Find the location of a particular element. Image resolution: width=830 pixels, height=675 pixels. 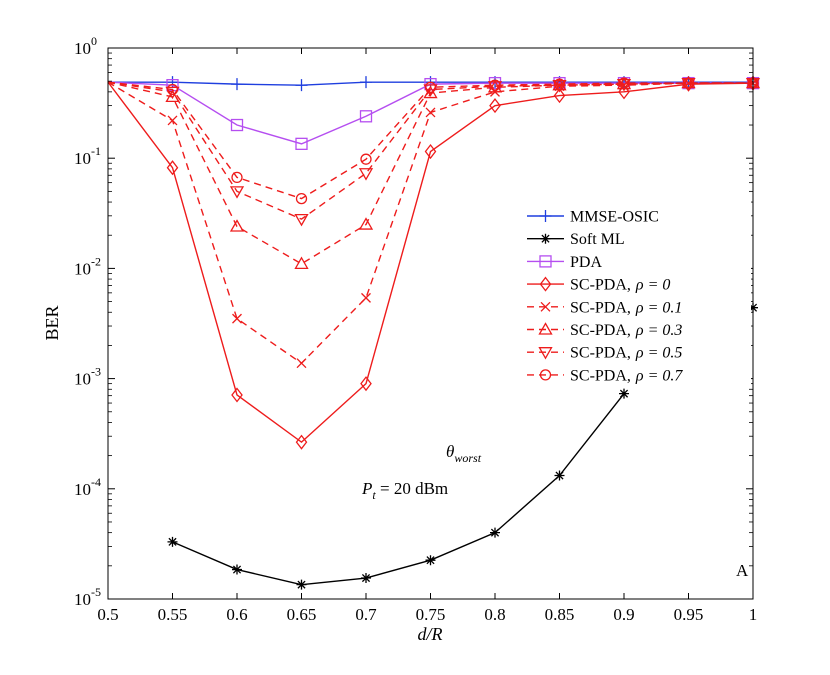

legend-label: MMSE-OSIC is located at coordinates (614, 217).